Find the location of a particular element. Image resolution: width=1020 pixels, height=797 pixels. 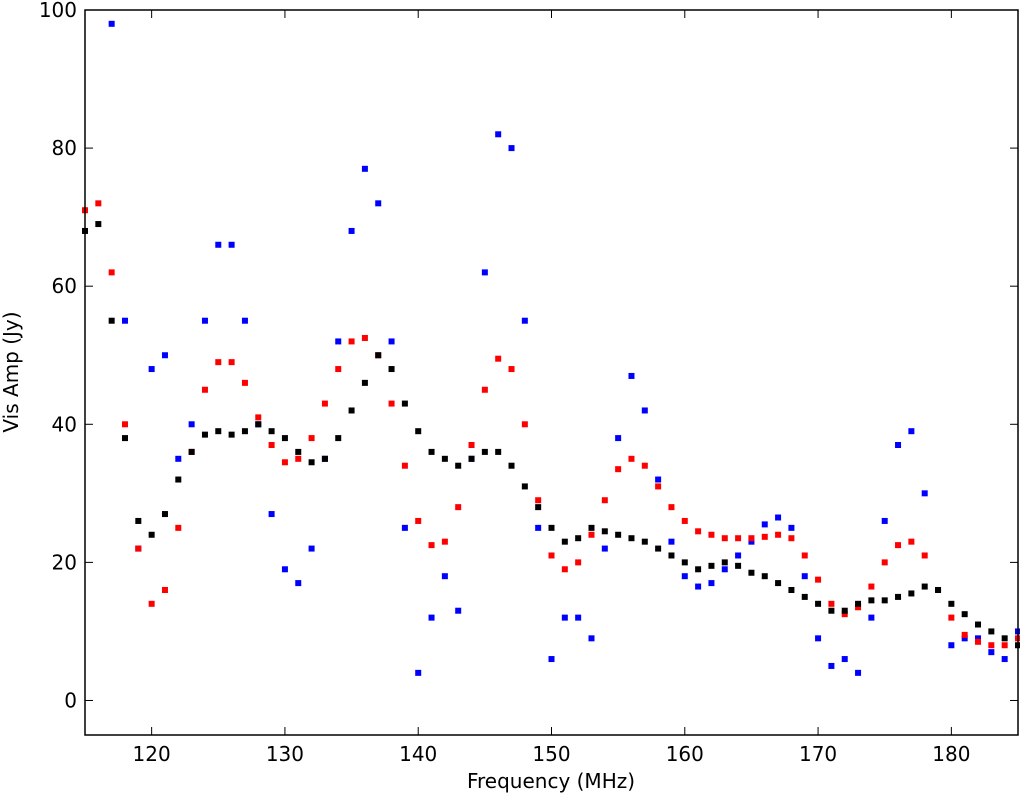

y-tick-label: 80 is located at coordinates (64, 148).